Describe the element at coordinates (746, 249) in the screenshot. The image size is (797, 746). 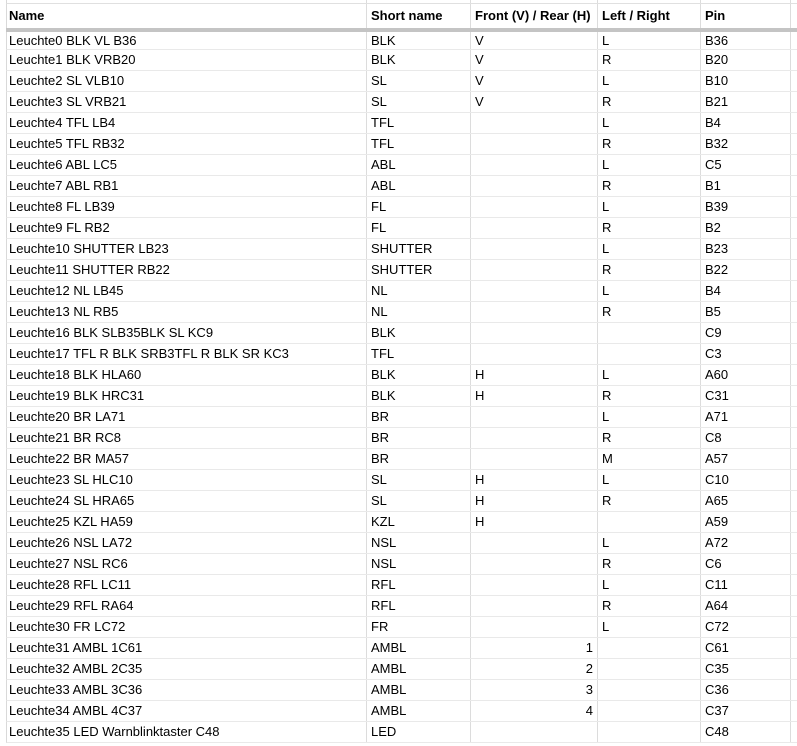
I see `cell-pin: B23` at that location.